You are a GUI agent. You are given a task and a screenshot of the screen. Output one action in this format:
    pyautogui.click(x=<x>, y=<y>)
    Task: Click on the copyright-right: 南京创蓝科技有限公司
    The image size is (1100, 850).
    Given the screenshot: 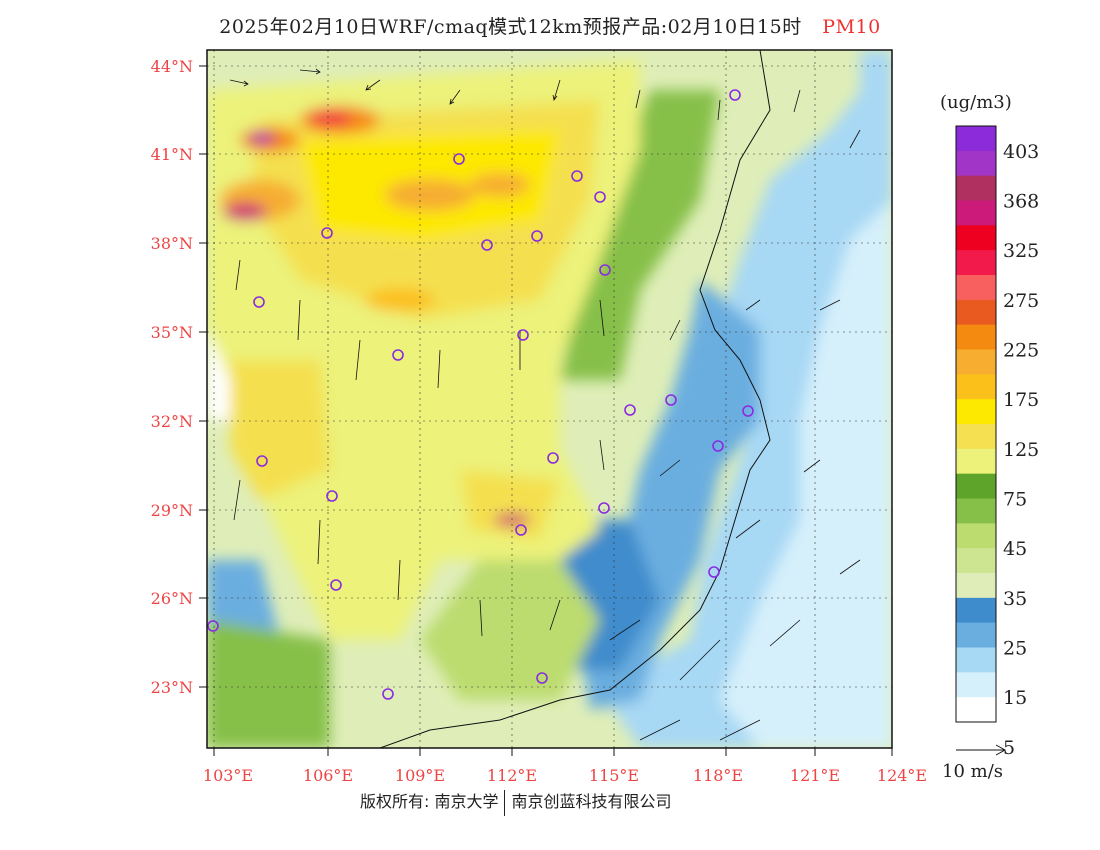 What is the action you would take?
    pyautogui.click(x=591, y=801)
    